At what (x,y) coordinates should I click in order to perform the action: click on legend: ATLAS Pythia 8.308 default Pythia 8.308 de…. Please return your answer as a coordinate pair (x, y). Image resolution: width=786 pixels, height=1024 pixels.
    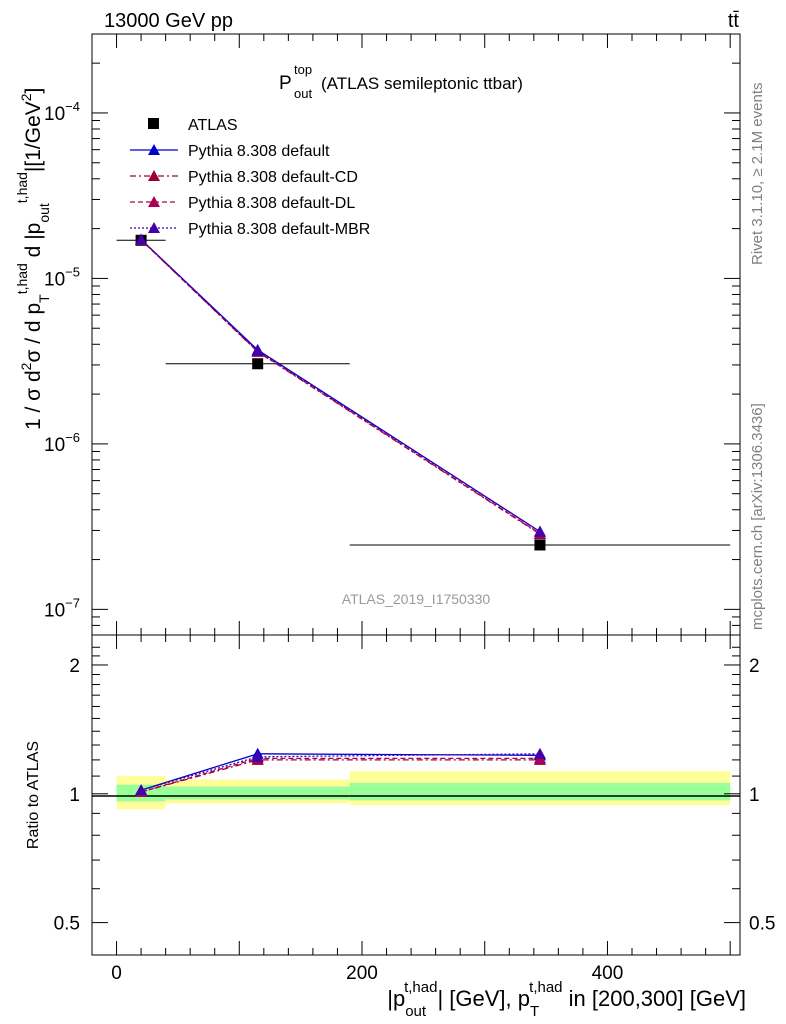
    Looking at the image, I should click on (250, 177).